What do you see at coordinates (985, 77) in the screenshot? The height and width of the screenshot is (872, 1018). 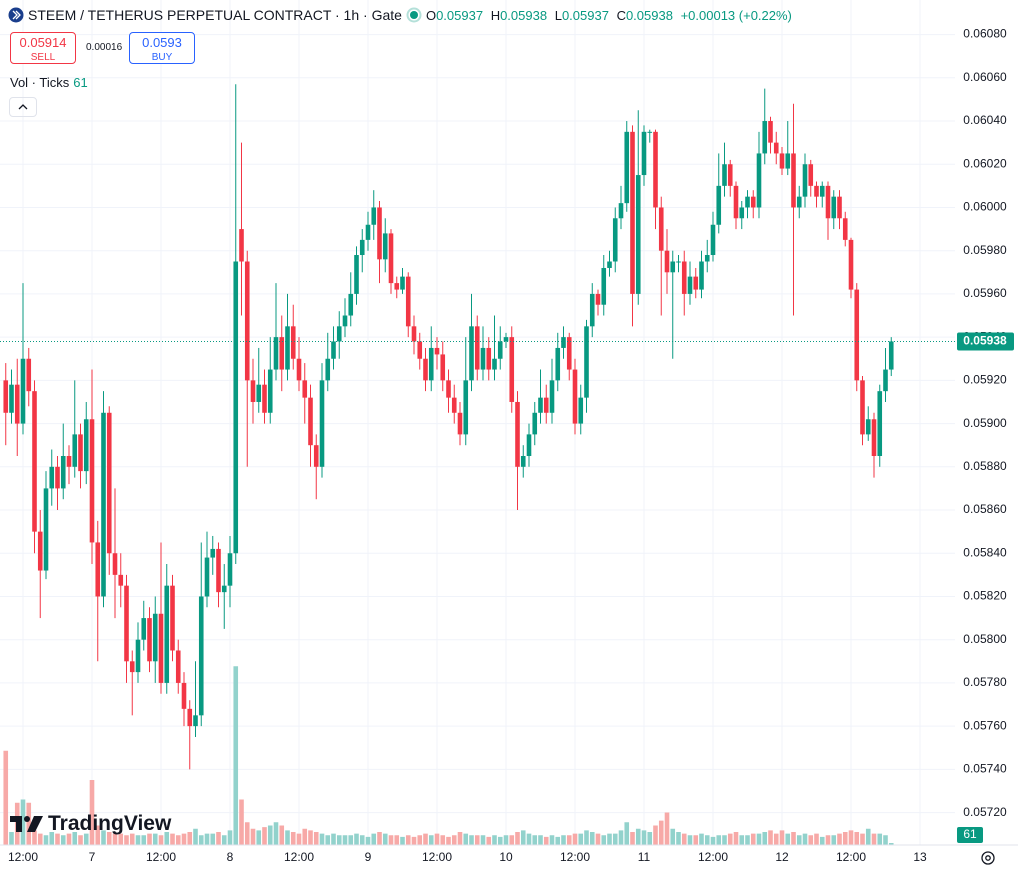 I see `y-tick-label: 0.06060` at bounding box center [985, 77].